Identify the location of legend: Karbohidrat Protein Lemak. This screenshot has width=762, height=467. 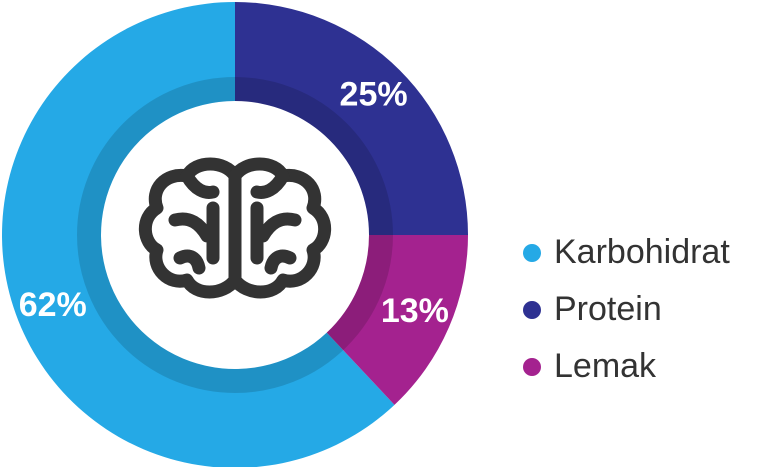
(626, 309).